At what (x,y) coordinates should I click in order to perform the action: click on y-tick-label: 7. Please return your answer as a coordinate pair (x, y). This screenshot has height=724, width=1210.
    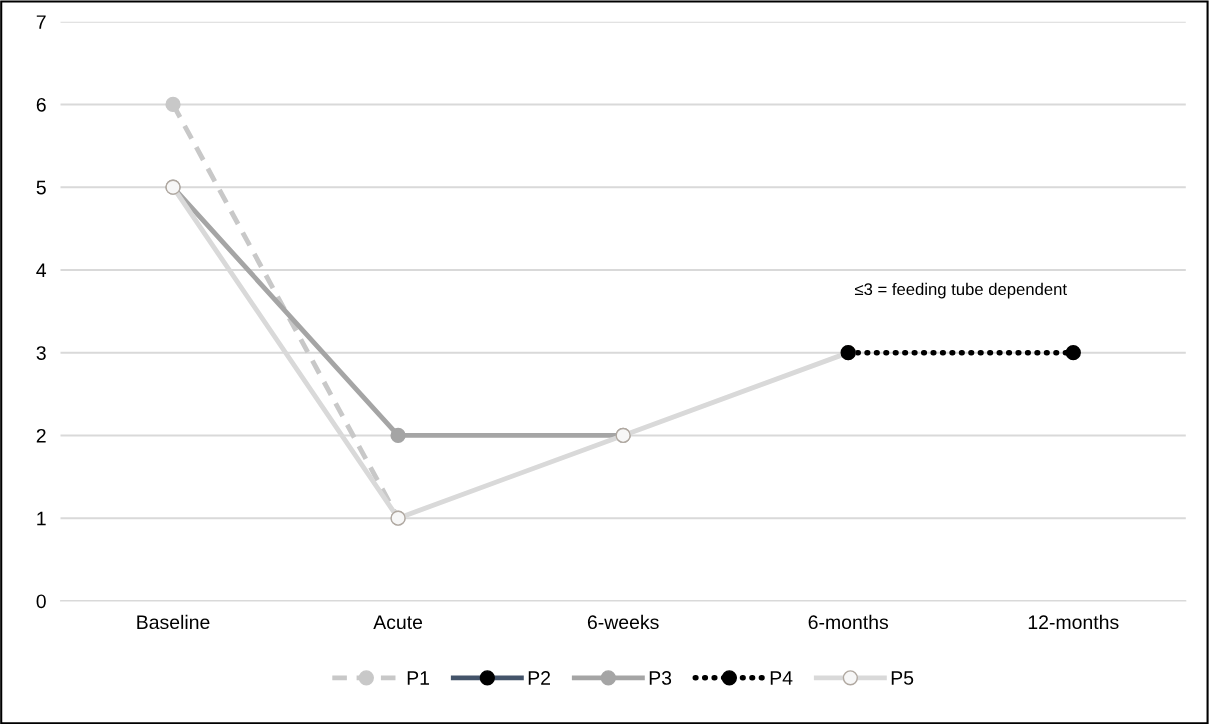
    Looking at the image, I should click on (41, 22).